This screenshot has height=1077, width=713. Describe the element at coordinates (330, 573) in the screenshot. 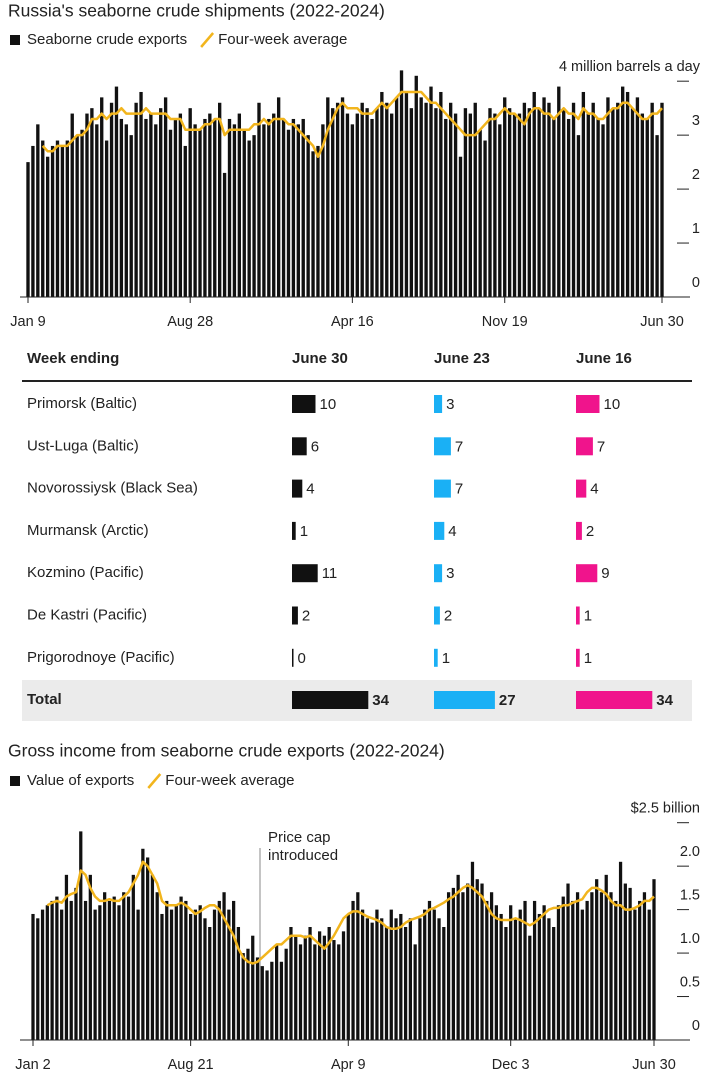

I see `table-value: 11` at that location.